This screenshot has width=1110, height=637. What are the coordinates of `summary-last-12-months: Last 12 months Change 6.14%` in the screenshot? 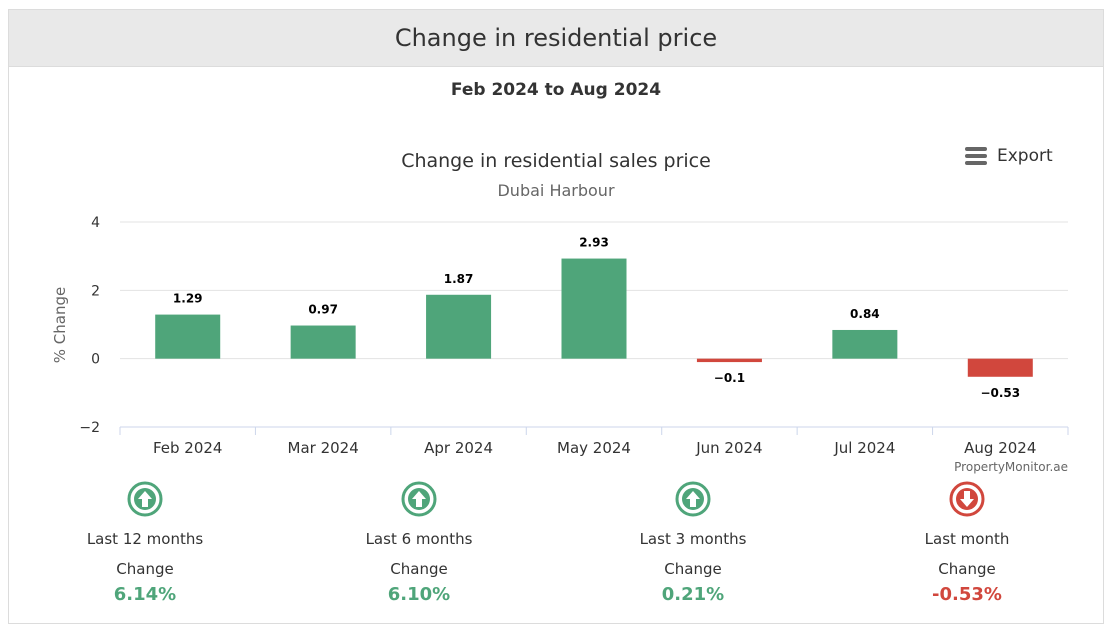 It's located at (145, 542).